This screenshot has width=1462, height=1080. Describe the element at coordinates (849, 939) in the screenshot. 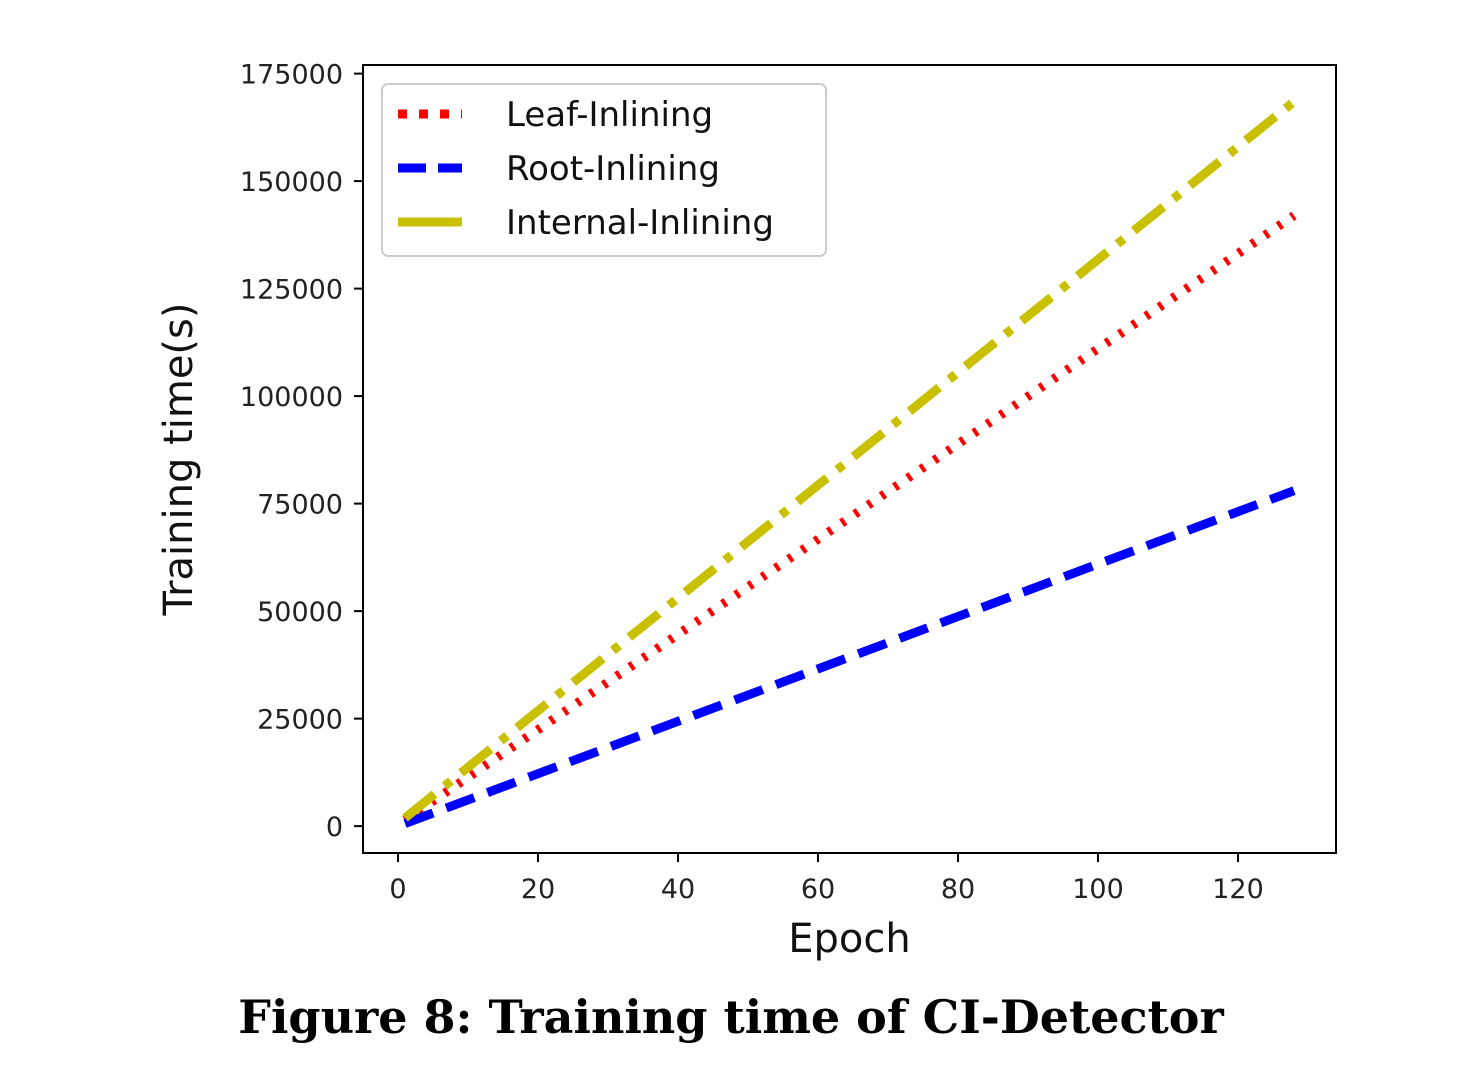

I see `x-axis-title: Epoch` at that location.